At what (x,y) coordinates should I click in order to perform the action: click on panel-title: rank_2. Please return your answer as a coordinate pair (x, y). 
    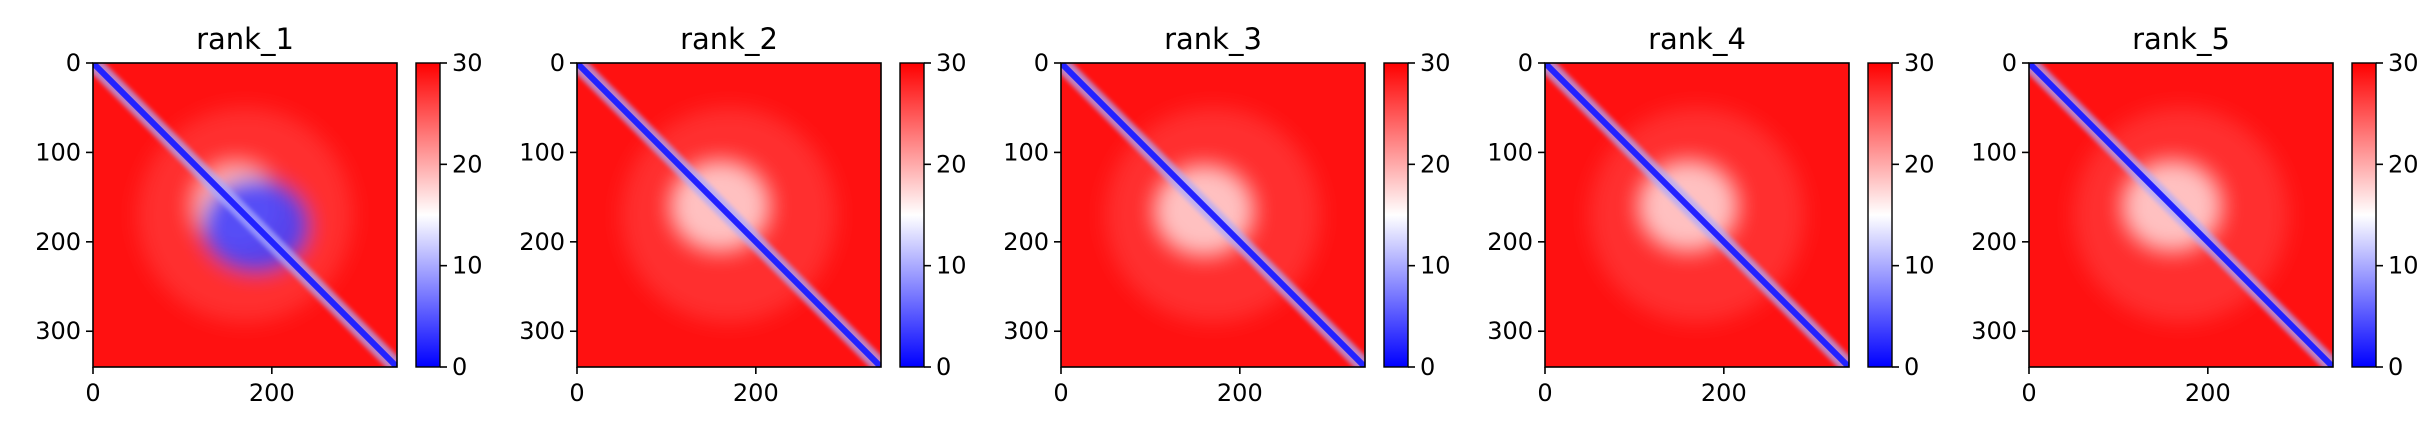
    Looking at the image, I should click on (729, 39).